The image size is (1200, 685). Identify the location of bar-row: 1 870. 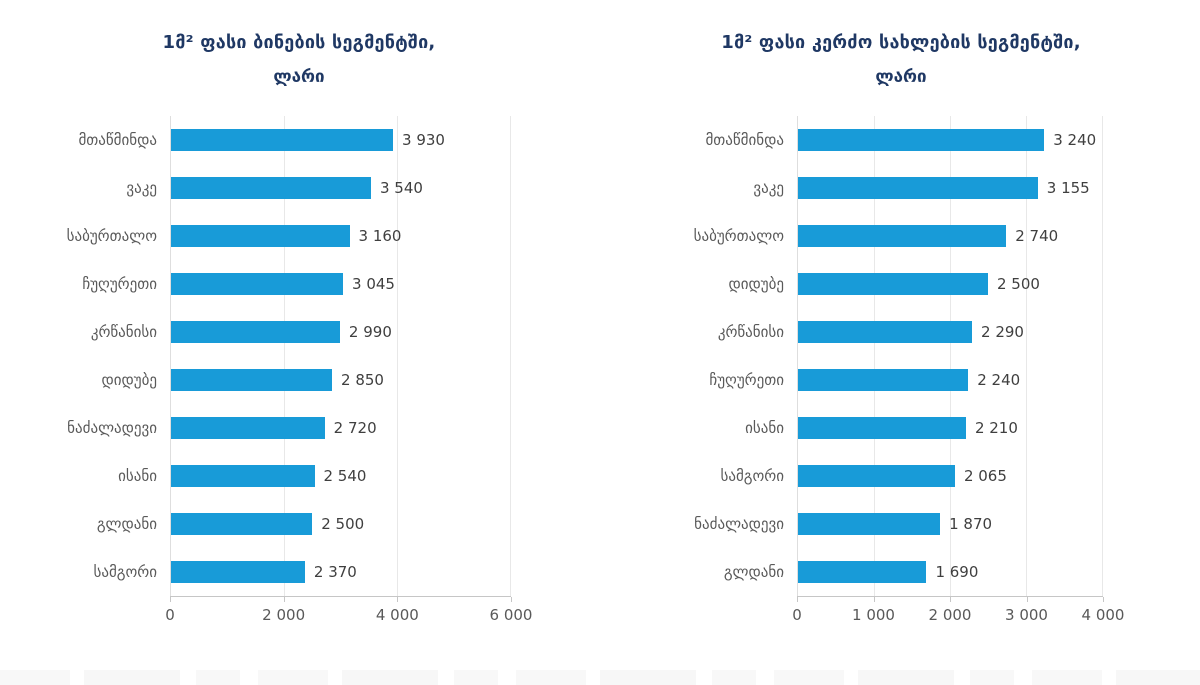
(950, 524).